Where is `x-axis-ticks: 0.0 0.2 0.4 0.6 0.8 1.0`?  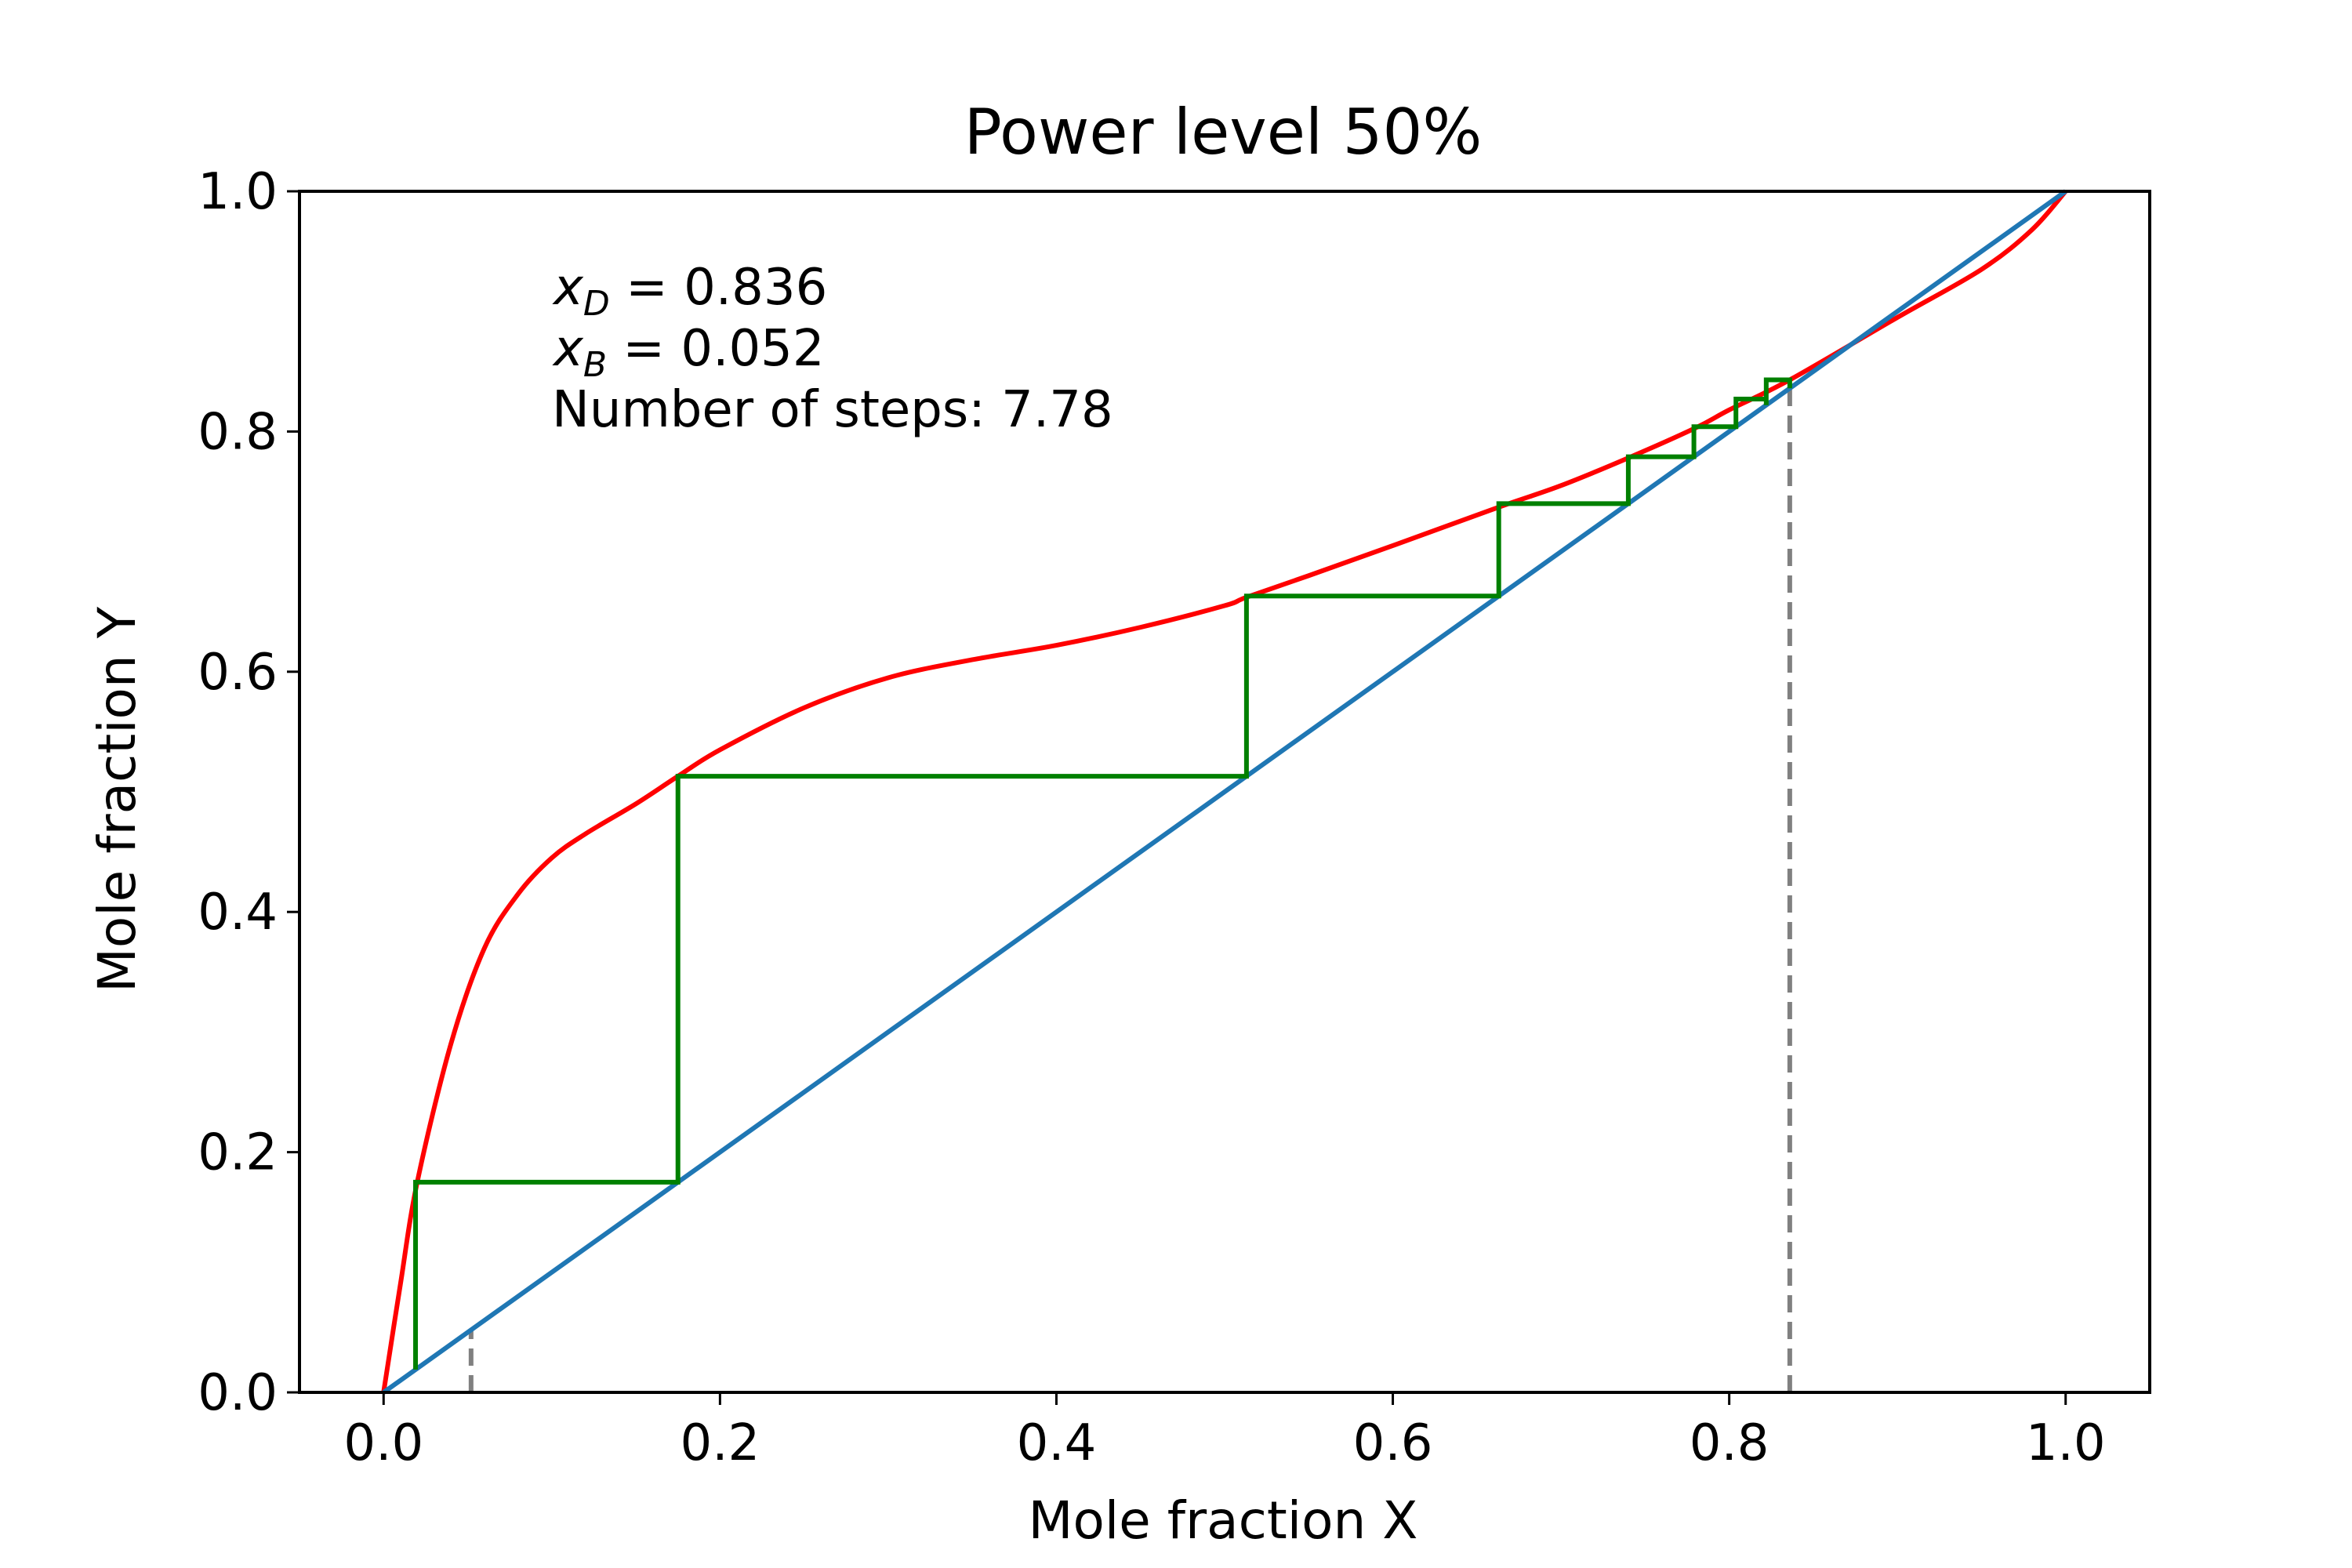
x-axis-ticks: 0.0 0.2 0.4 0.6 0.8 1.0 is located at coordinates (1224, 1432).